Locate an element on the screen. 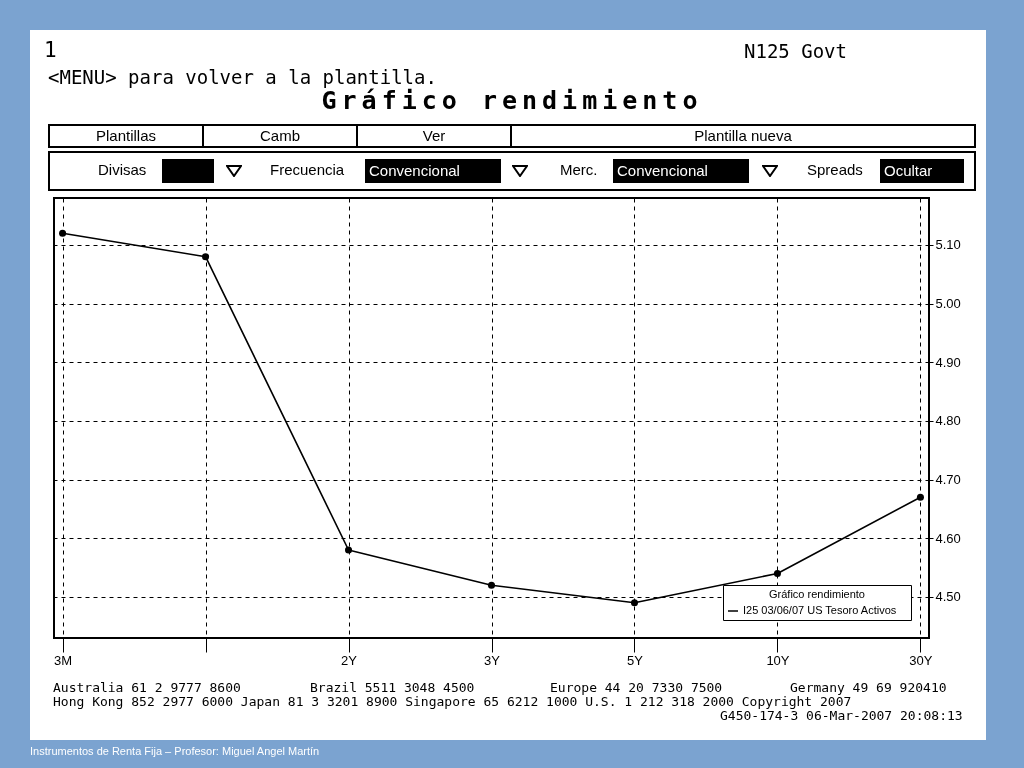  text: Spreads is located at coordinates (835, 169).